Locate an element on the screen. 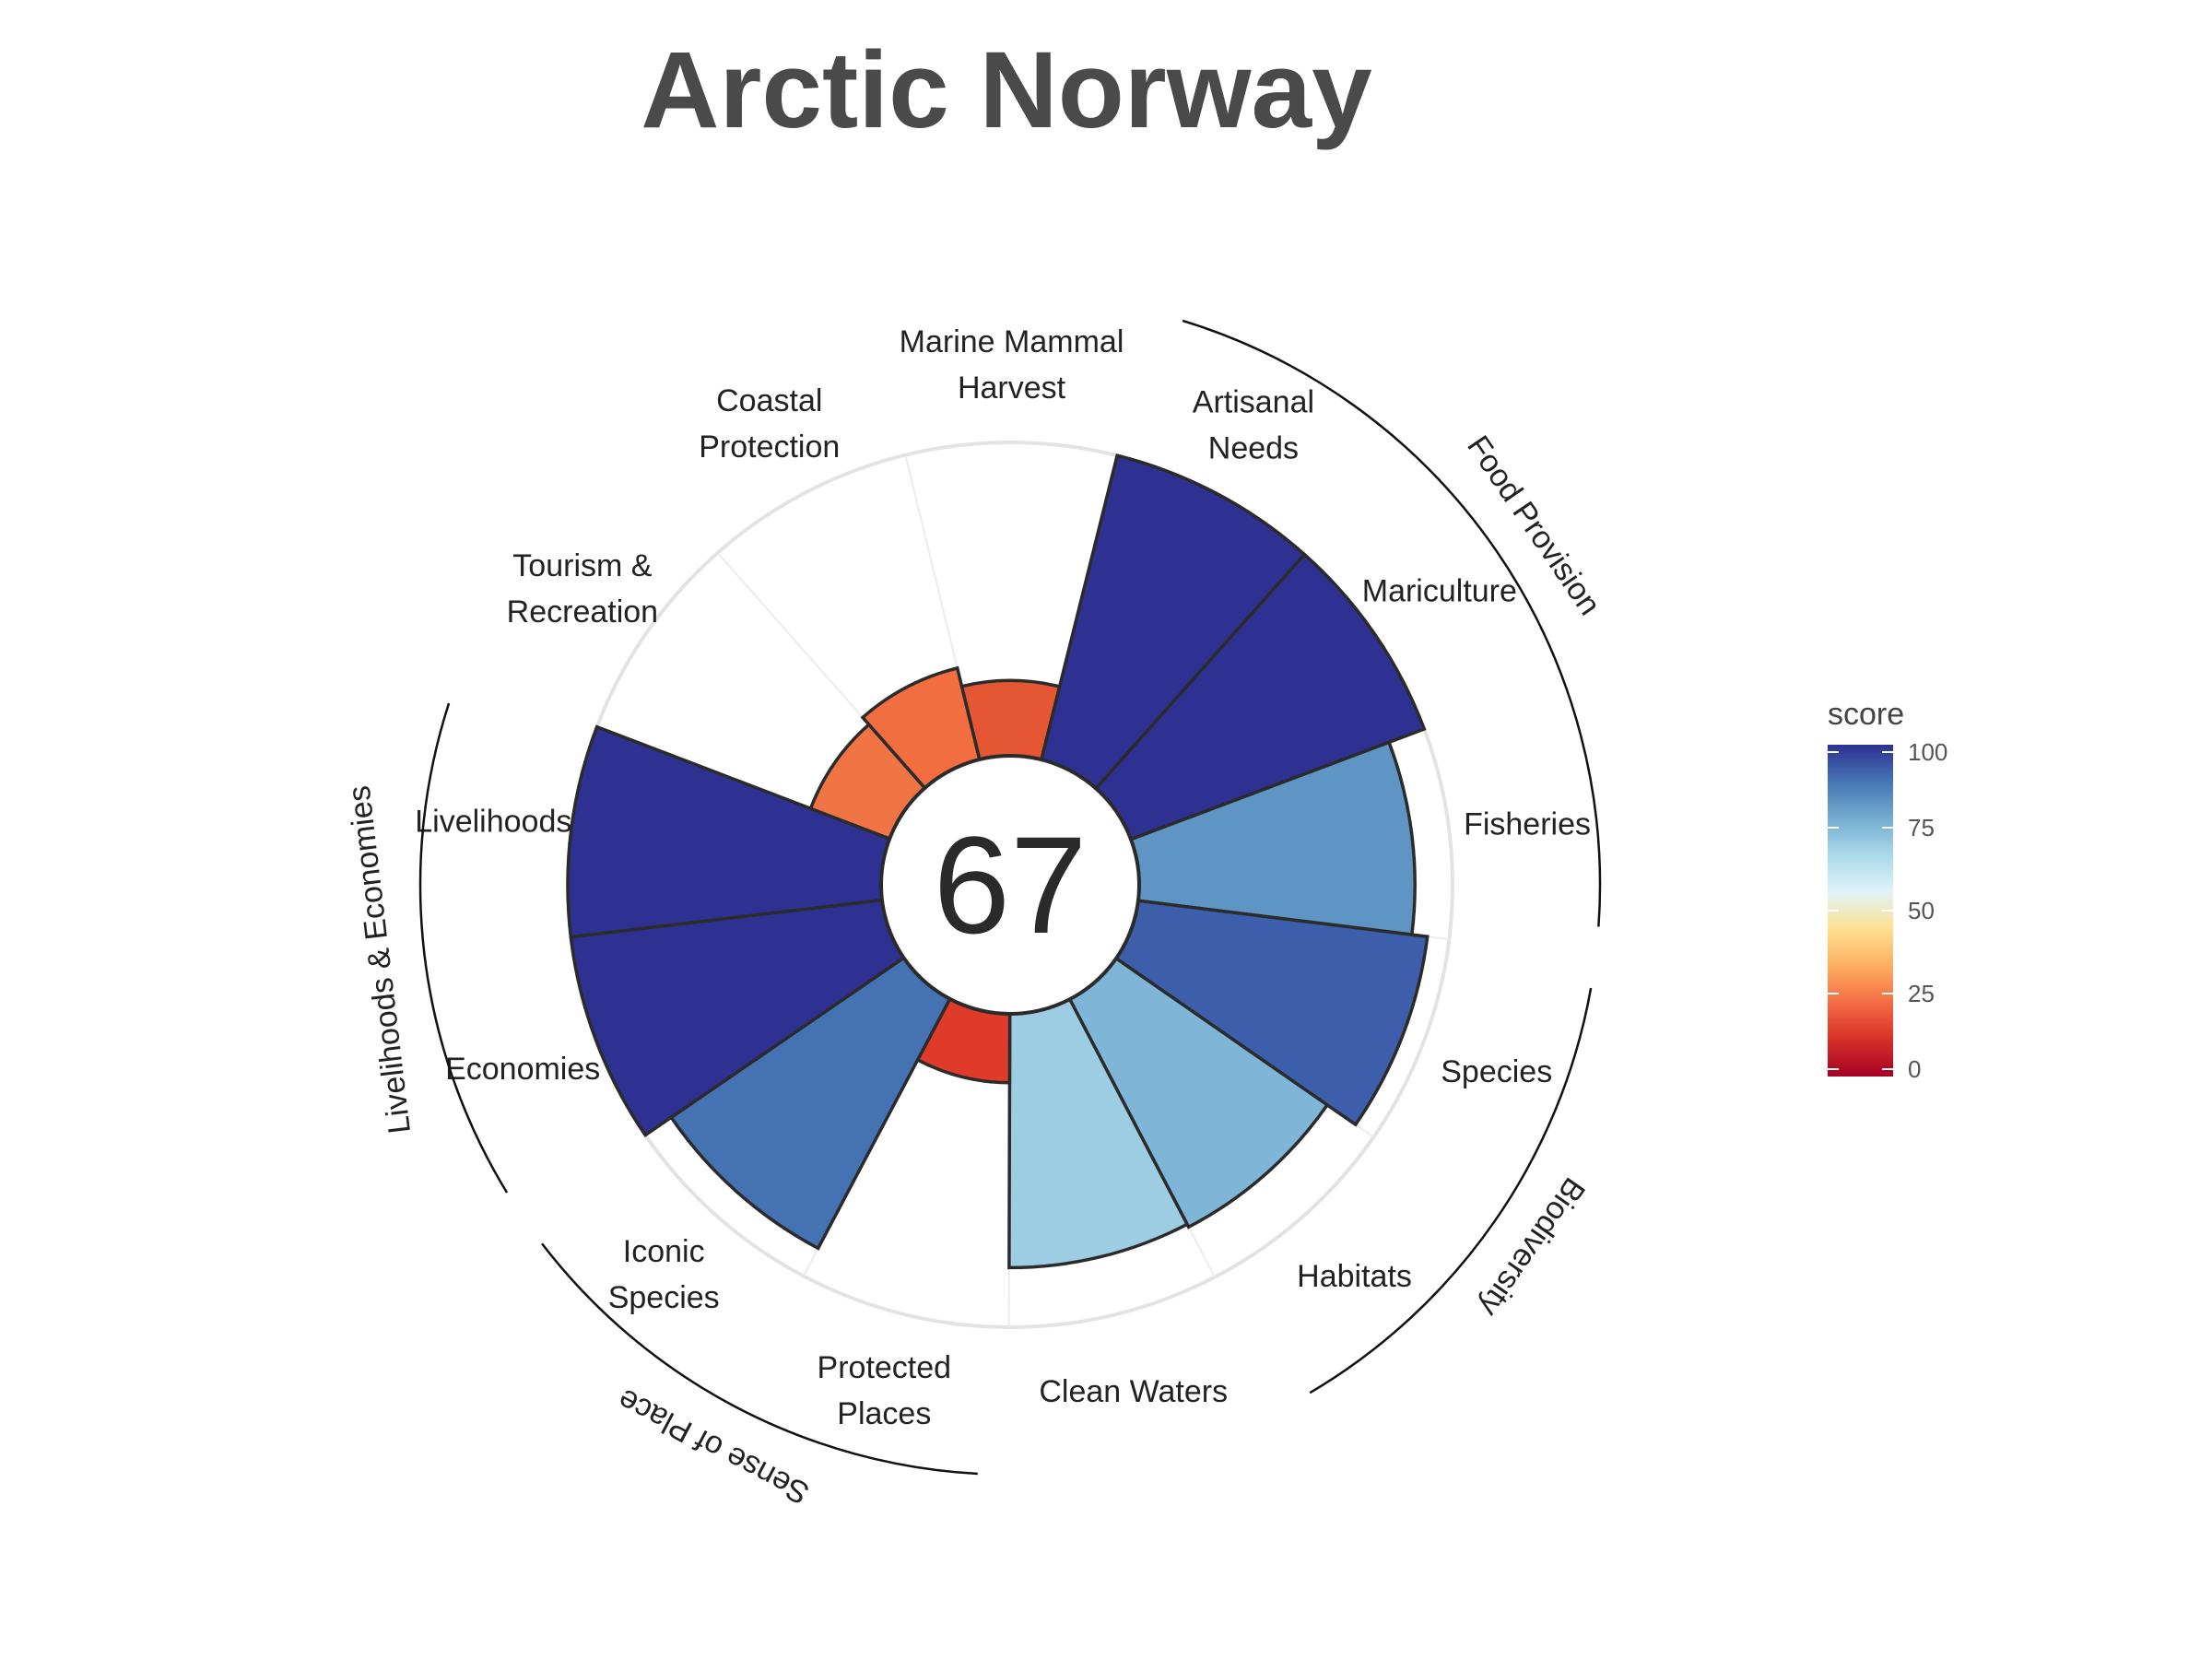 This screenshot has height=1659, width=2212. legend-tick-label: 75 is located at coordinates (1921, 827).